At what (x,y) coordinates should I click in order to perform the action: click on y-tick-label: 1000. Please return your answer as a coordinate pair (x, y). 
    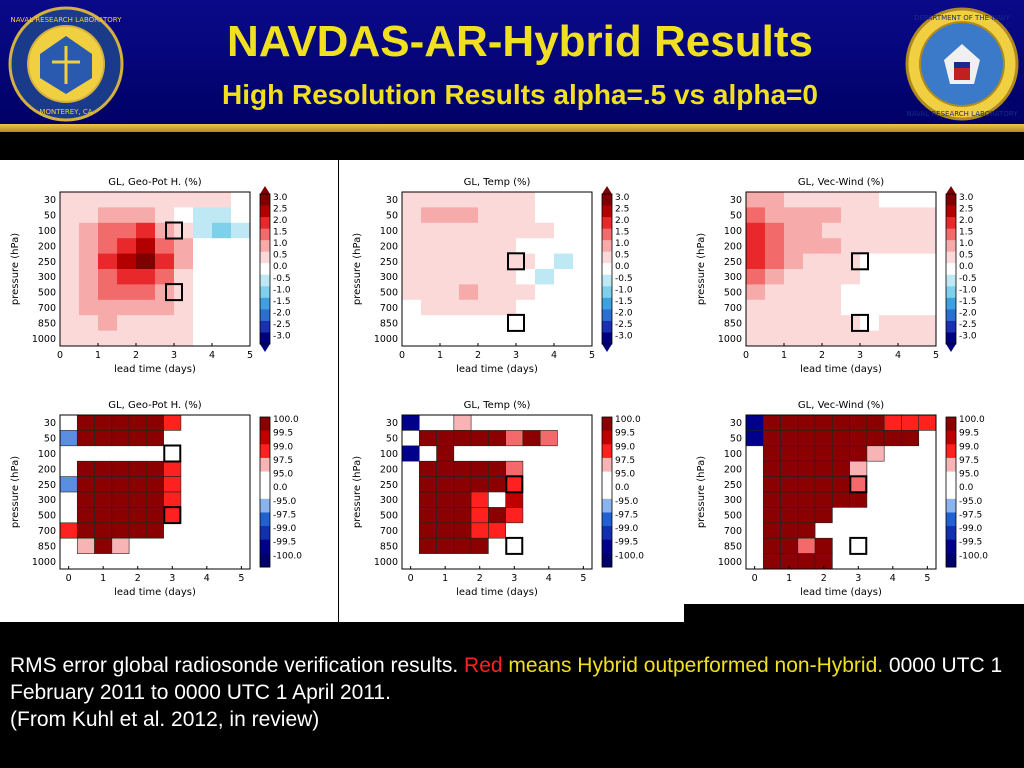
    Looking at the image, I should click on (730, 339).